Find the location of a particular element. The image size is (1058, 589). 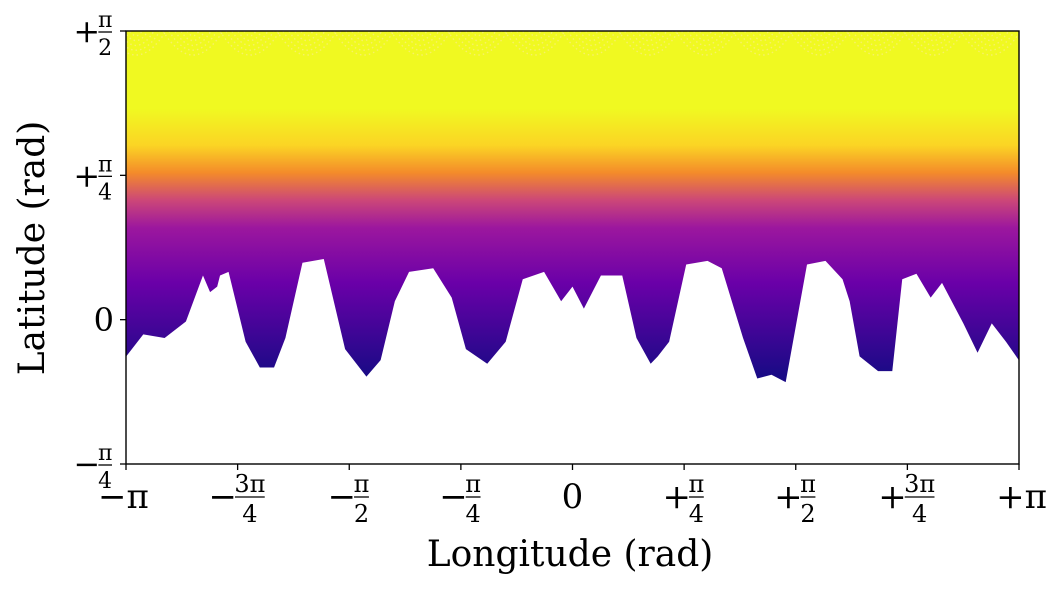

y-axis: −π 4 0 +π4 +π2 is located at coordinates (99, 251).